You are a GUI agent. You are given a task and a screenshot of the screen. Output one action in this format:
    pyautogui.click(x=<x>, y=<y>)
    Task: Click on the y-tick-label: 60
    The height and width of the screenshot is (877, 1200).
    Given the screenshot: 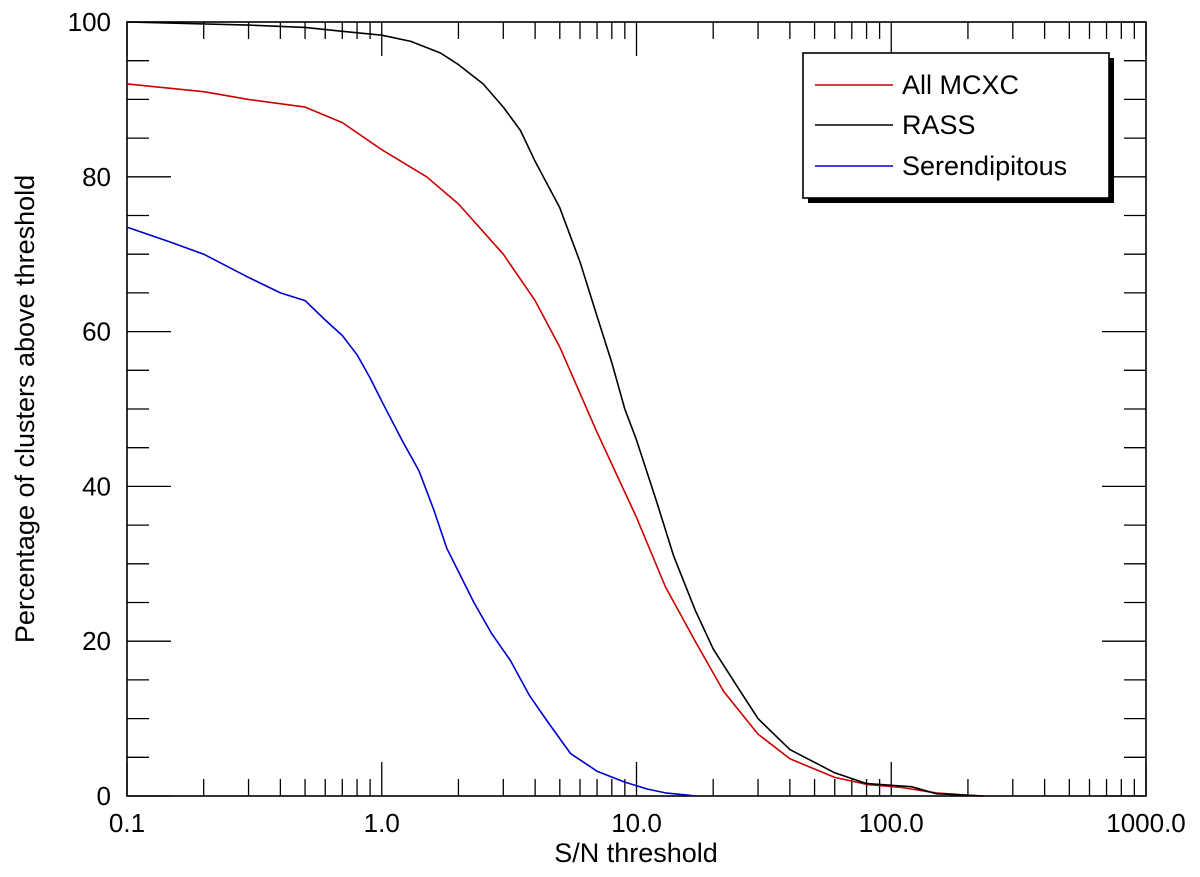 What is the action you would take?
    pyautogui.click(x=96, y=332)
    